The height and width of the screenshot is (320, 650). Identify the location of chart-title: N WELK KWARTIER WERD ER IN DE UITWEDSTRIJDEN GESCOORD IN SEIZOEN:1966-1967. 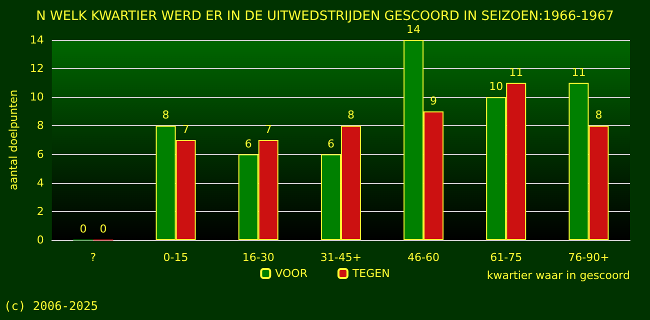
(325, 16).